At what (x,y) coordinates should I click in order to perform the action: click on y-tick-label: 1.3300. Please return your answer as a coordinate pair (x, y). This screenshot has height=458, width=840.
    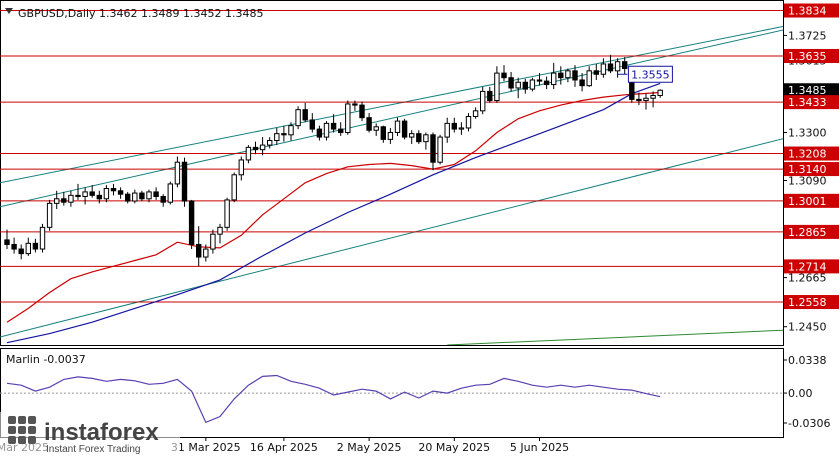
    Looking at the image, I should click on (807, 133).